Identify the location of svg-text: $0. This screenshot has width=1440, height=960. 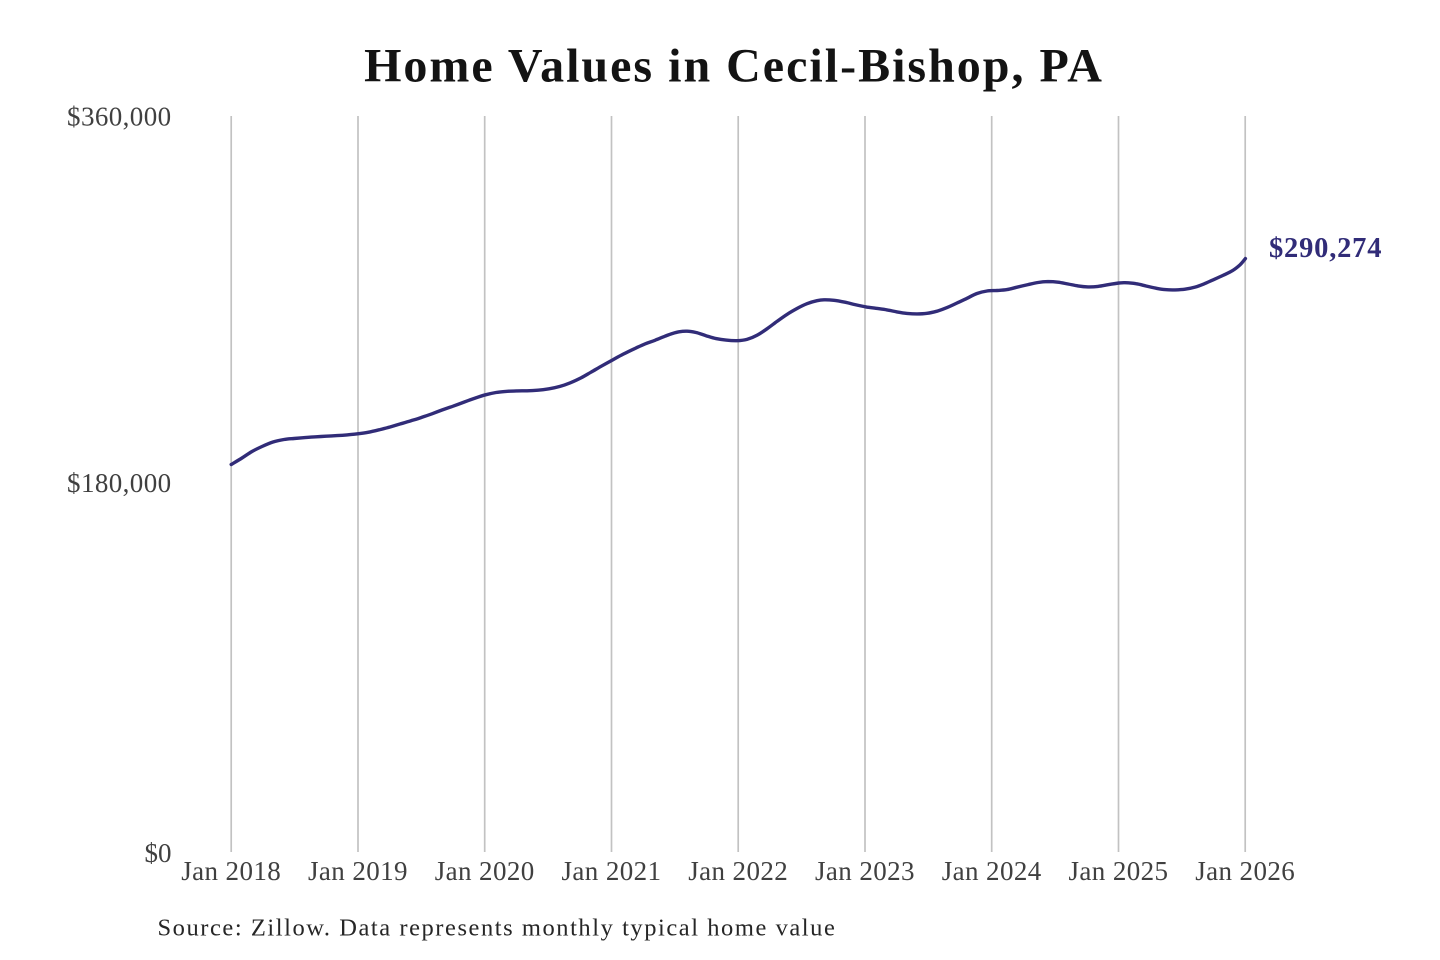
(158, 853).